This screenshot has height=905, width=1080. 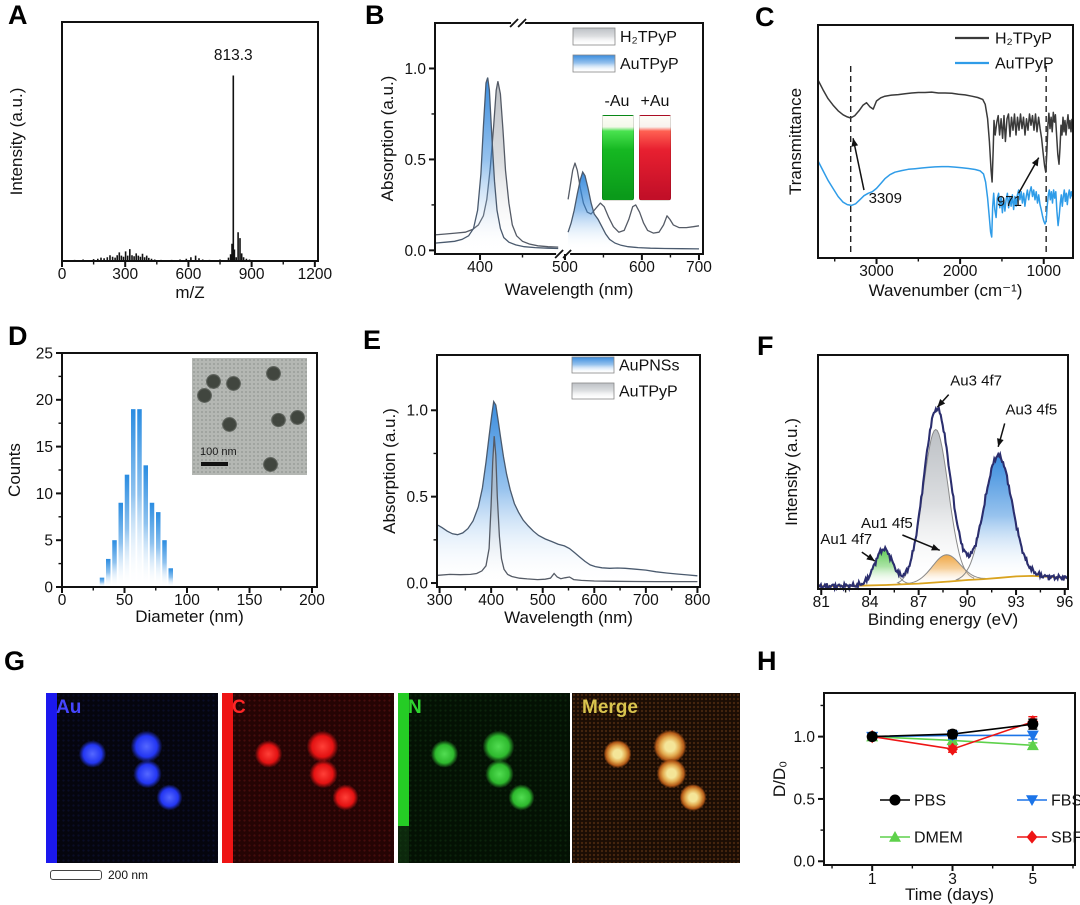 I want to click on tem-scale-label: 100 nm, so click(x=218, y=452).